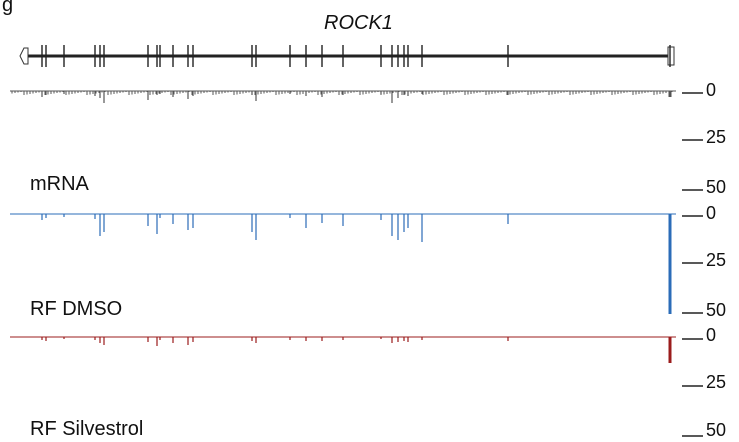 Image resolution: width=739 pixels, height=442 pixels. What do you see at coordinates (76, 309) in the screenshot?
I see `track-label-rf-dmso: RF DMSO` at bounding box center [76, 309].